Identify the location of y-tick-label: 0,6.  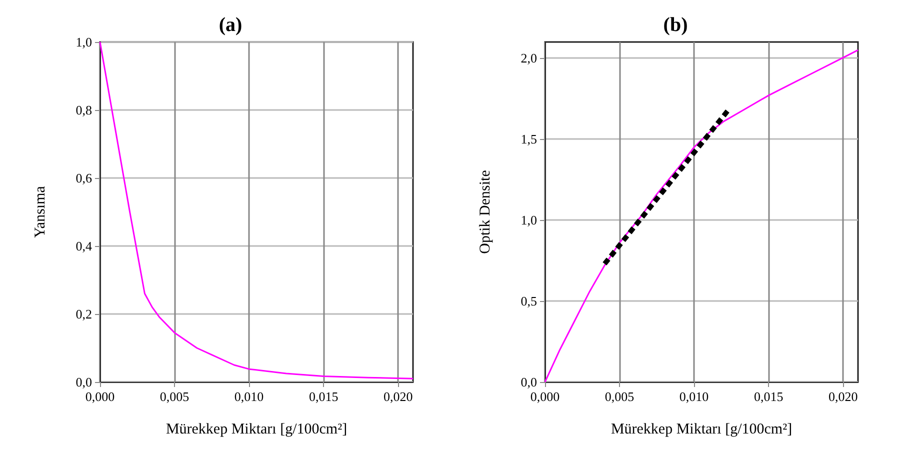
(84, 178).